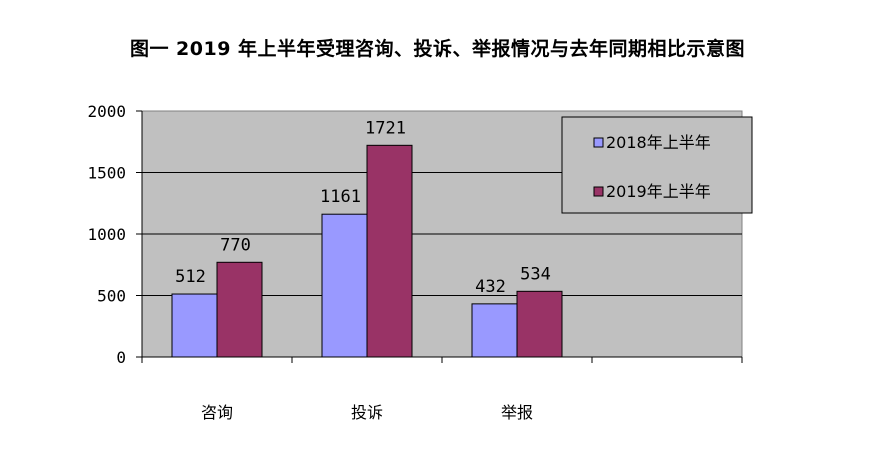 This screenshot has width=875, height=455. What do you see at coordinates (657, 165) in the screenshot?
I see `legend-box` at bounding box center [657, 165].